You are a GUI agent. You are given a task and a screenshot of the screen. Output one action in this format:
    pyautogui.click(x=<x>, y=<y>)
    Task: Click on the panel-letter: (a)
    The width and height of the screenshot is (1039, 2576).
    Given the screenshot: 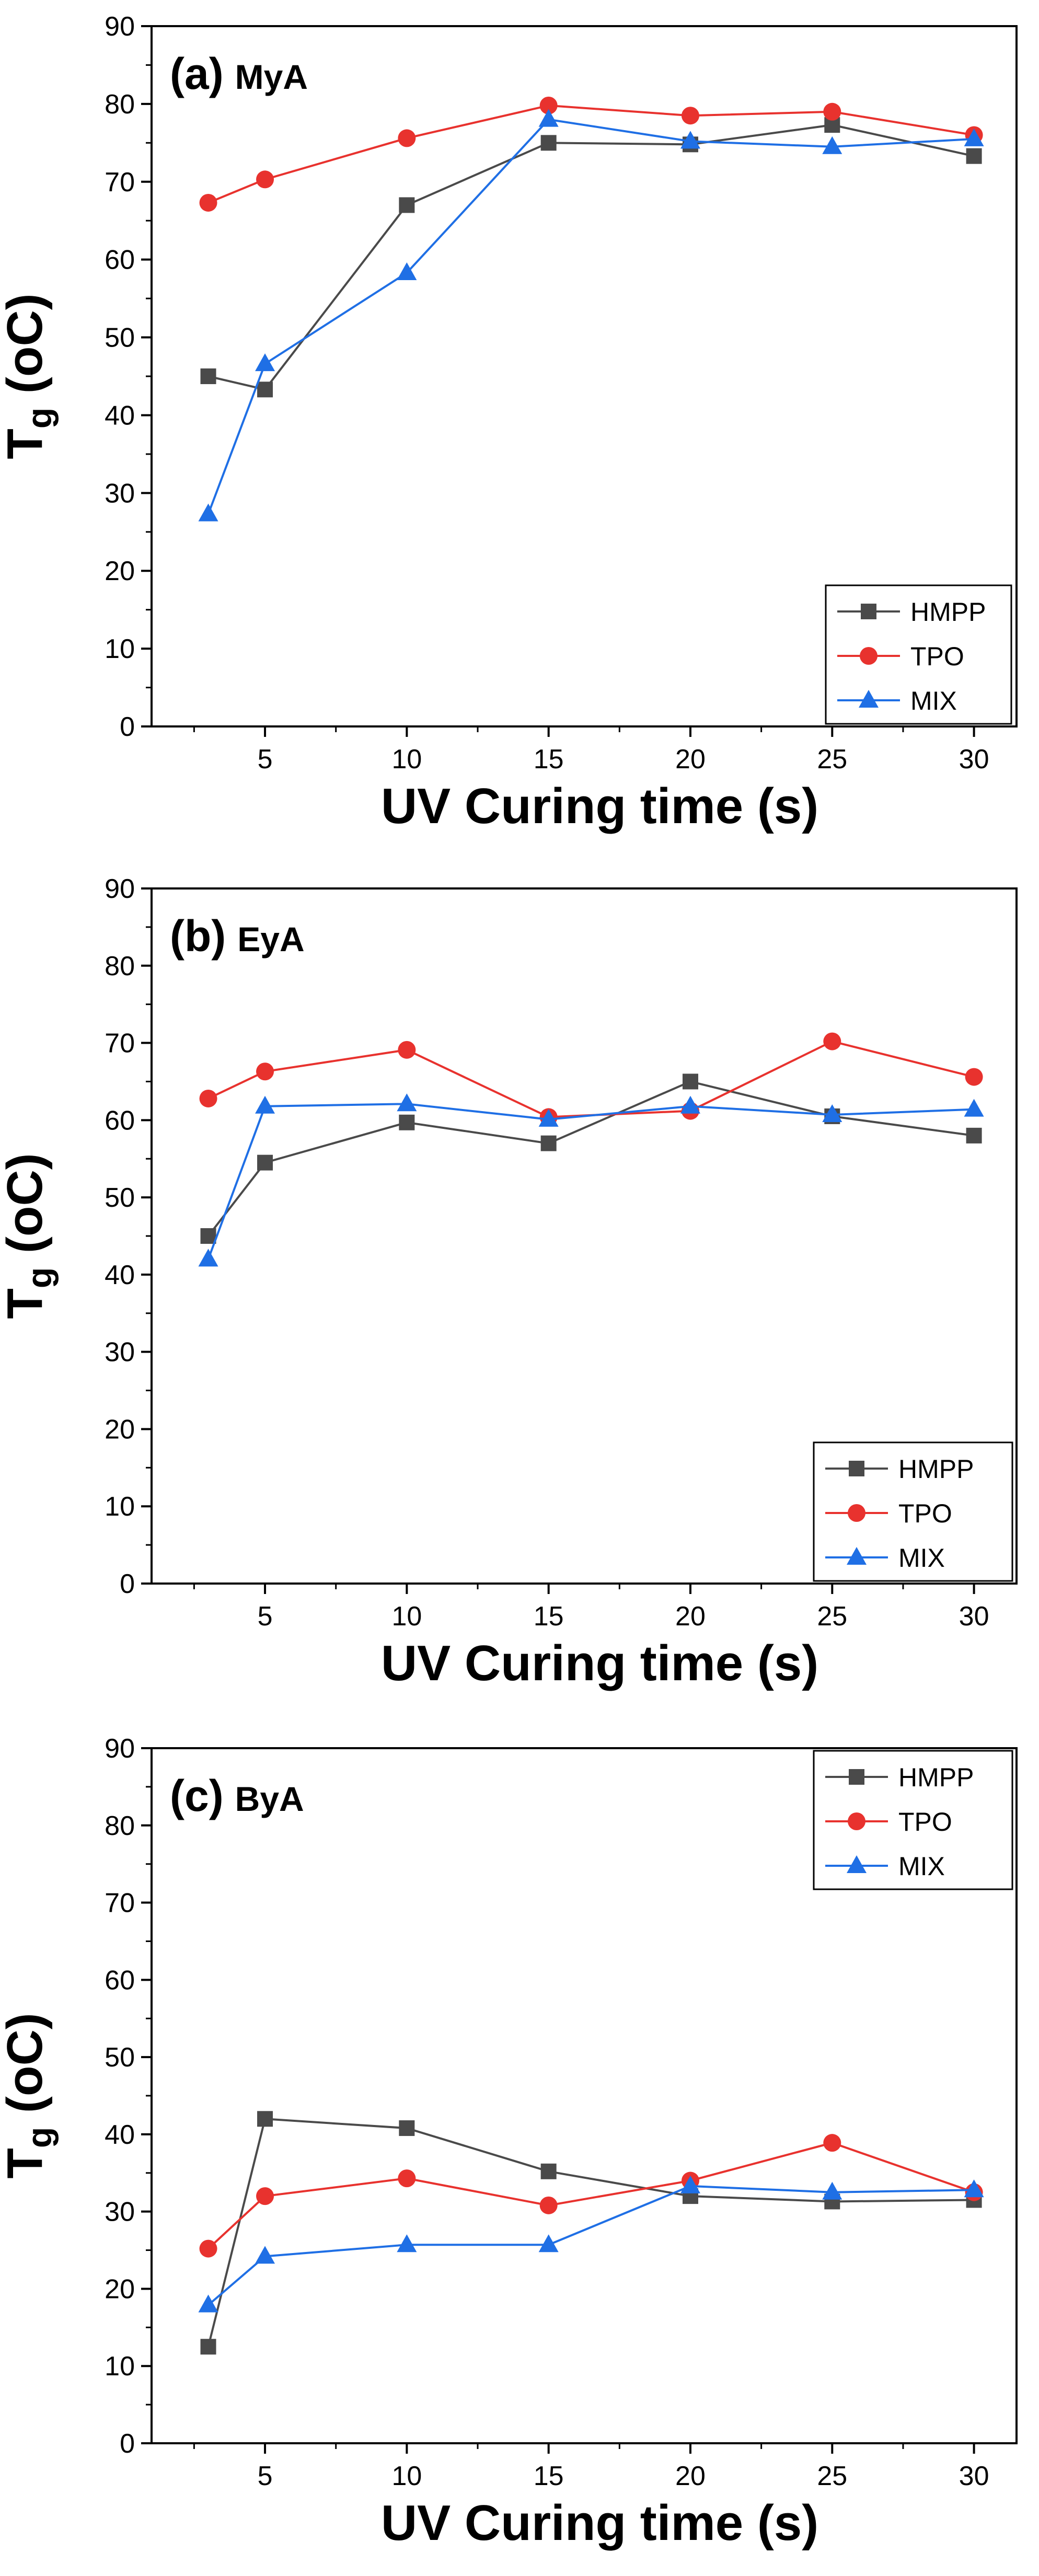 What is the action you would take?
    pyautogui.click(x=197, y=73)
    